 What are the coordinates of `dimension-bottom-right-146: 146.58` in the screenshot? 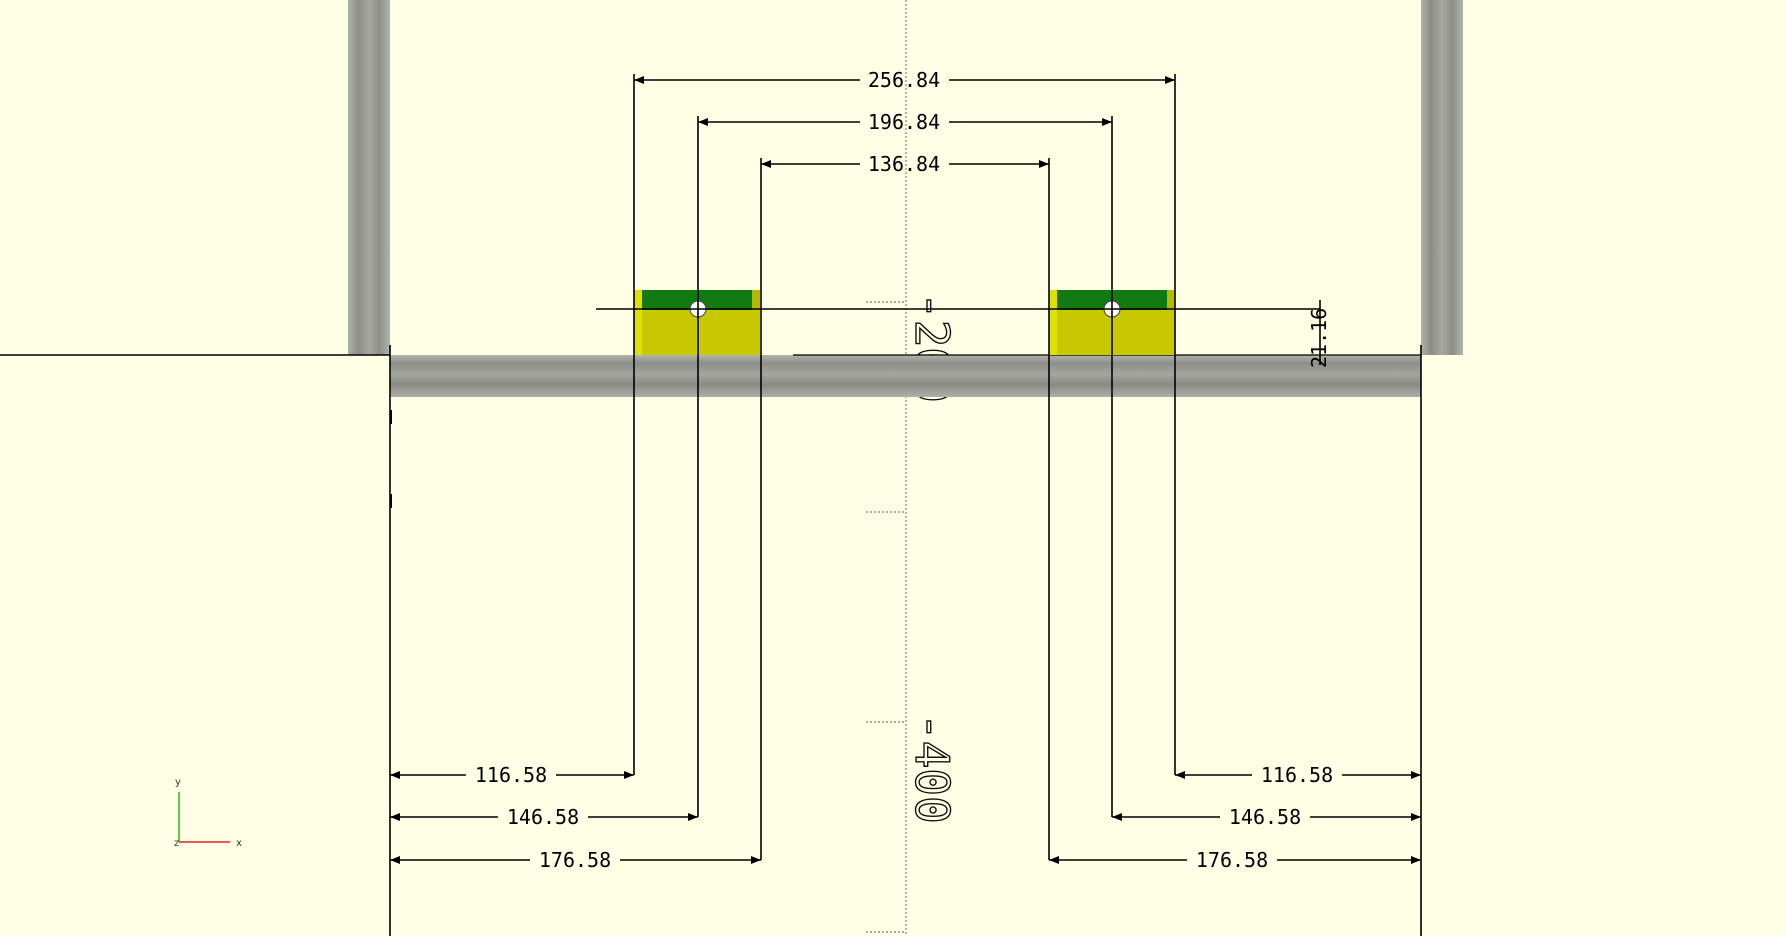 It's located at (1266, 817).